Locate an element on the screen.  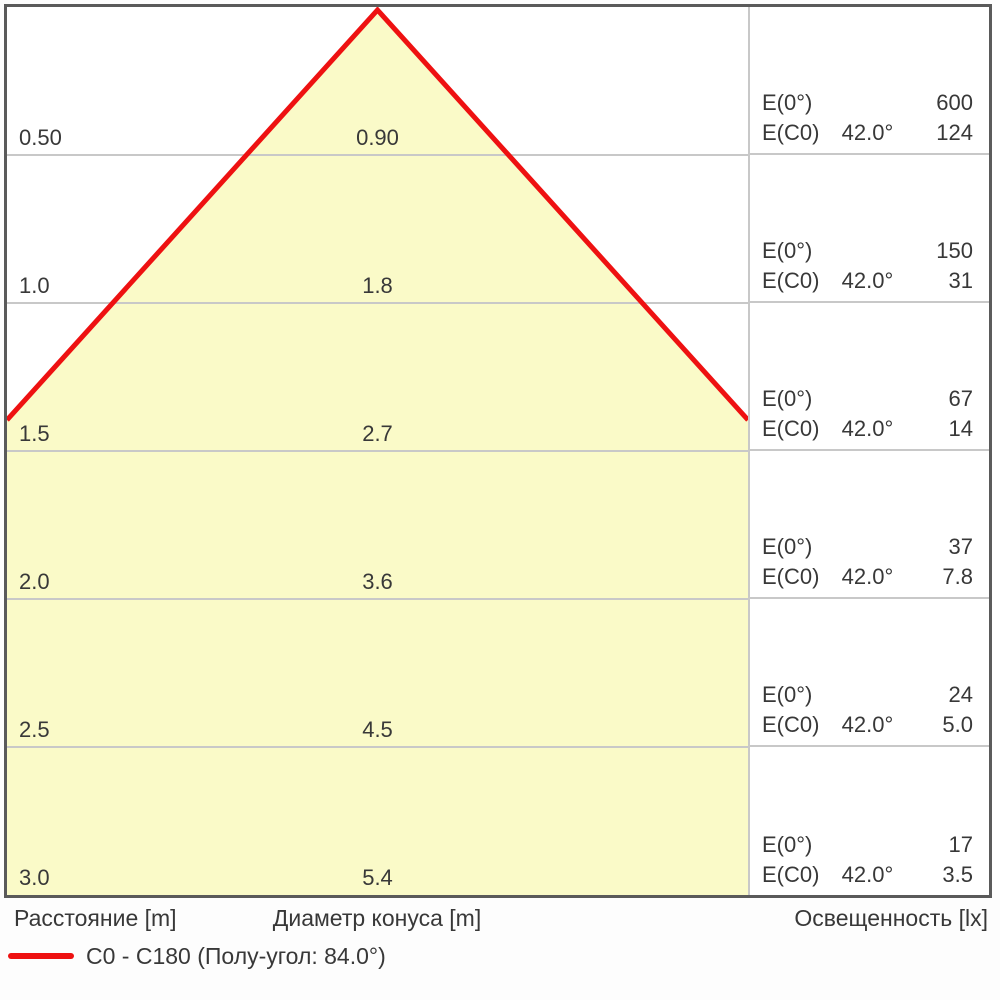
illuminance-row: E(0°) 37 E(C0) 42.0° 7.8 is located at coordinates (869, 525).